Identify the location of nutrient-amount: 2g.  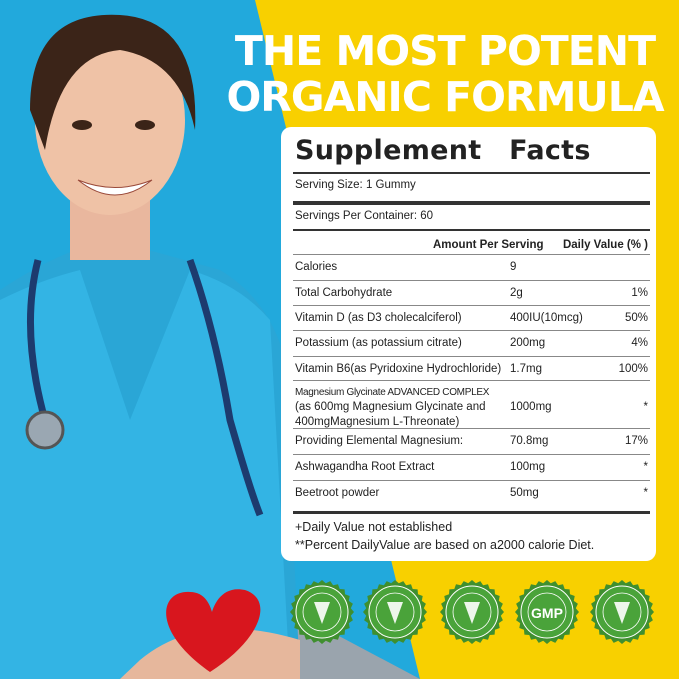
(516, 293).